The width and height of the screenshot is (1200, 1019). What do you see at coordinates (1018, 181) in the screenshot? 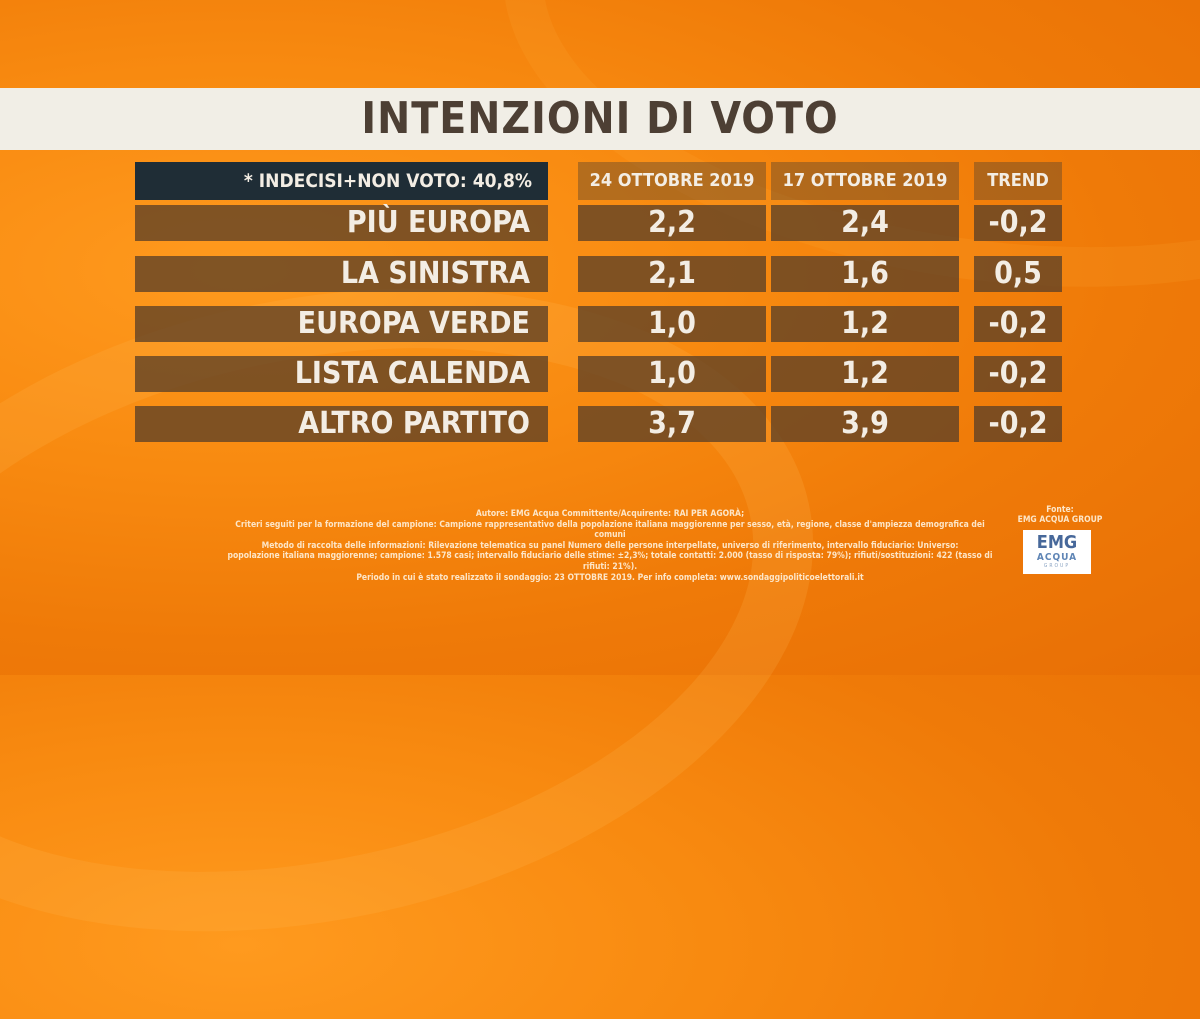
I see `column-header-trend: TREND` at bounding box center [1018, 181].